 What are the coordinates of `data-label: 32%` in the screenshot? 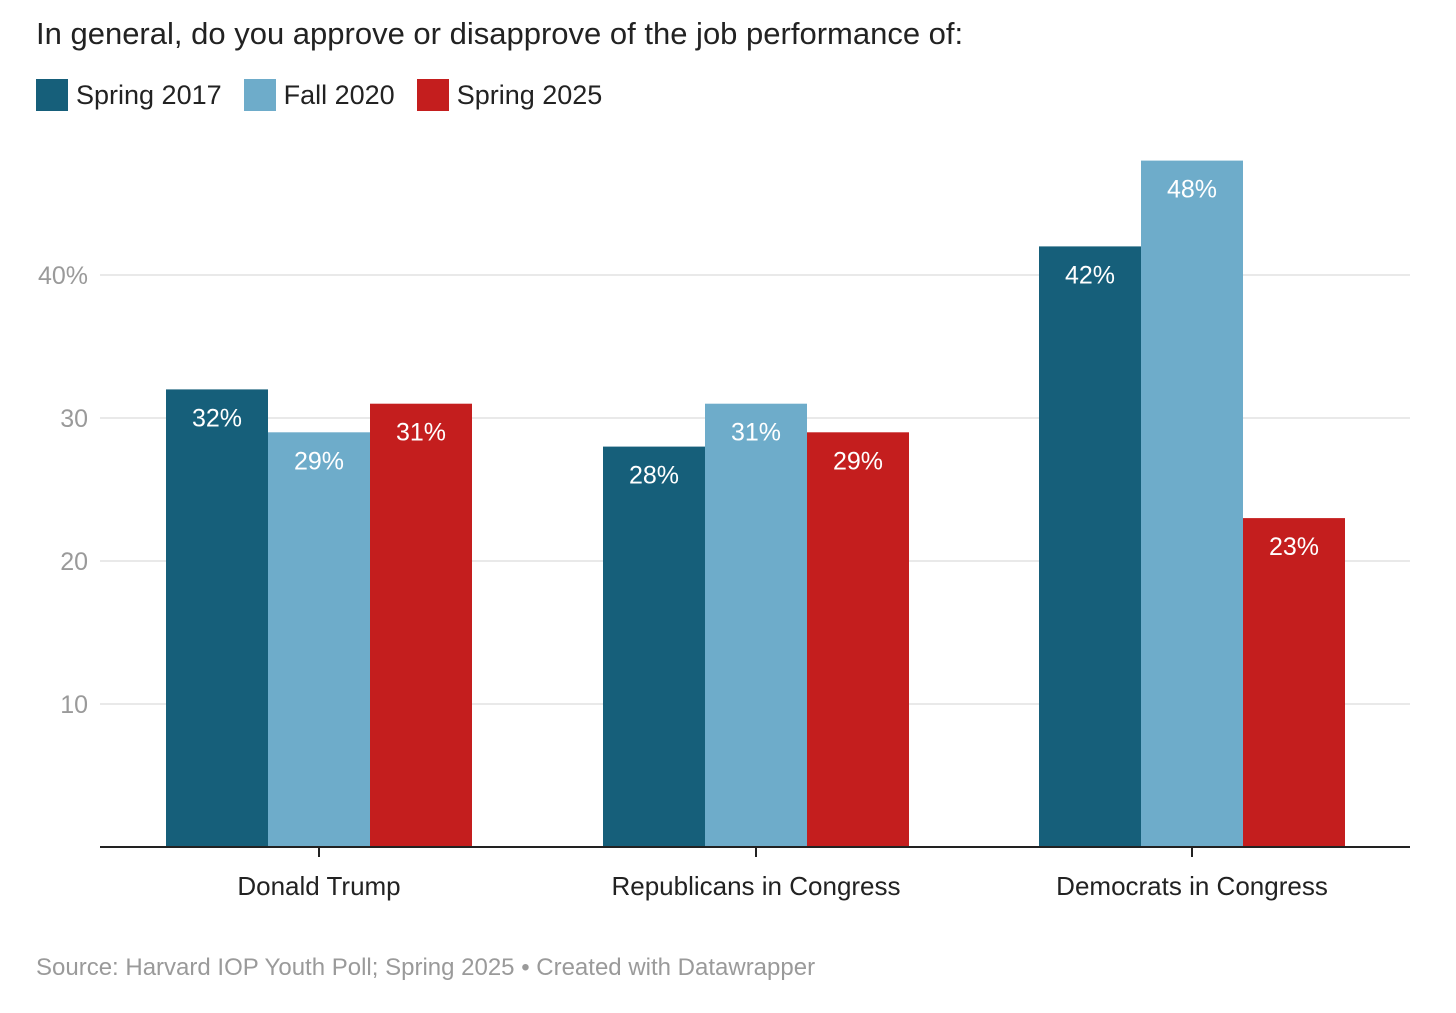 It's located at (217, 418).